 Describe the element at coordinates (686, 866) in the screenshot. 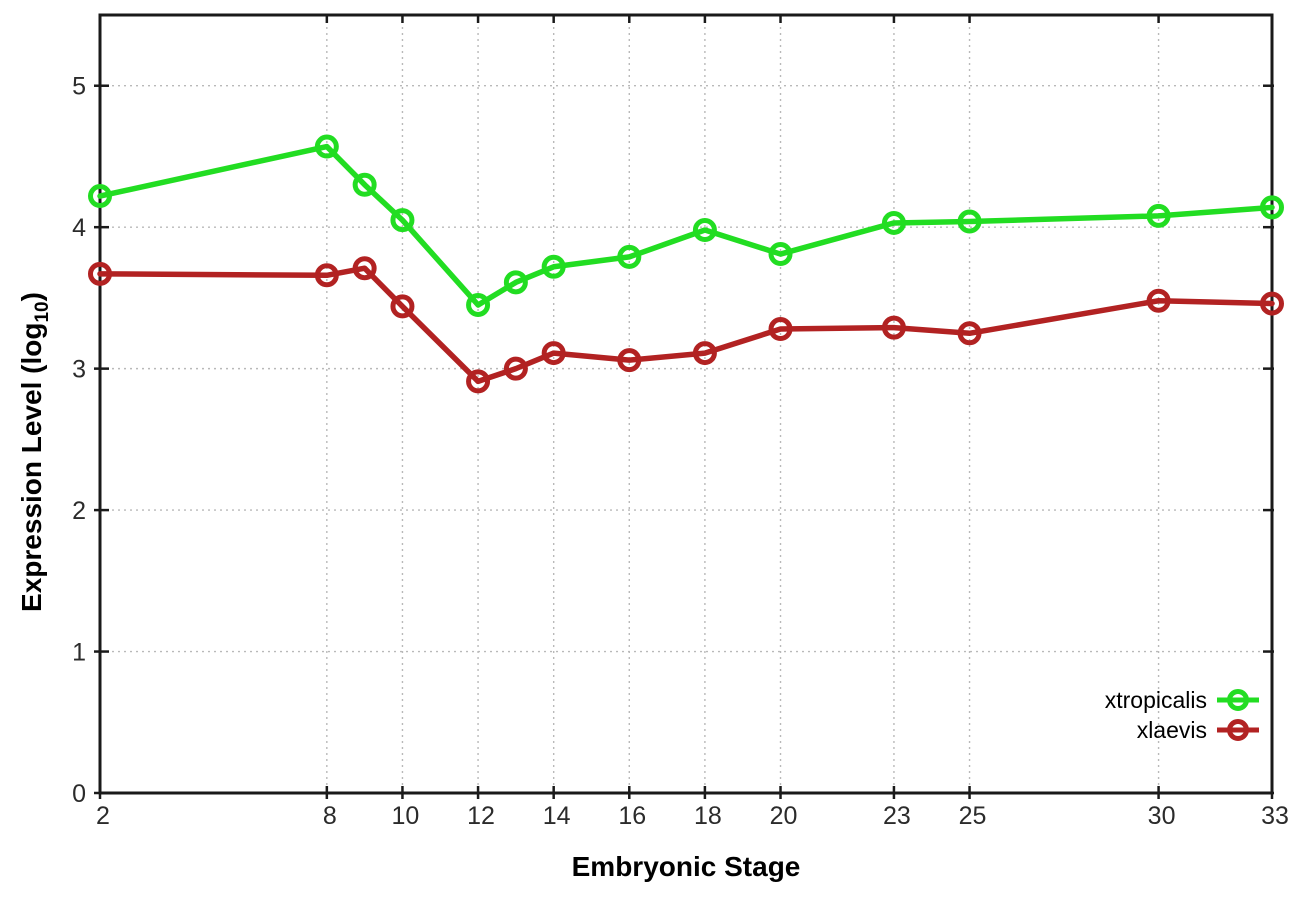

I see `x-axis-title: Embryonic Stage` at that location.